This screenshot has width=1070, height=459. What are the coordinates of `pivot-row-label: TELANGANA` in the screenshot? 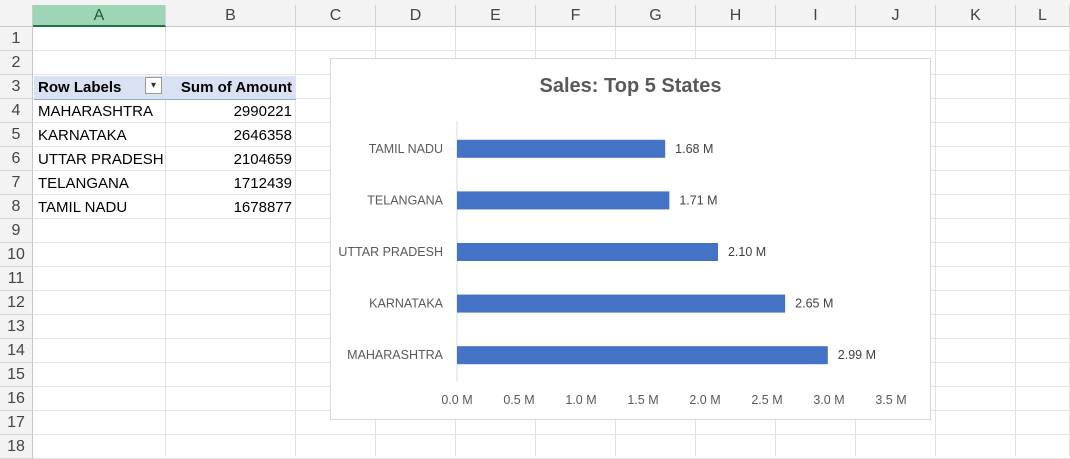 It's located at (83, 183).